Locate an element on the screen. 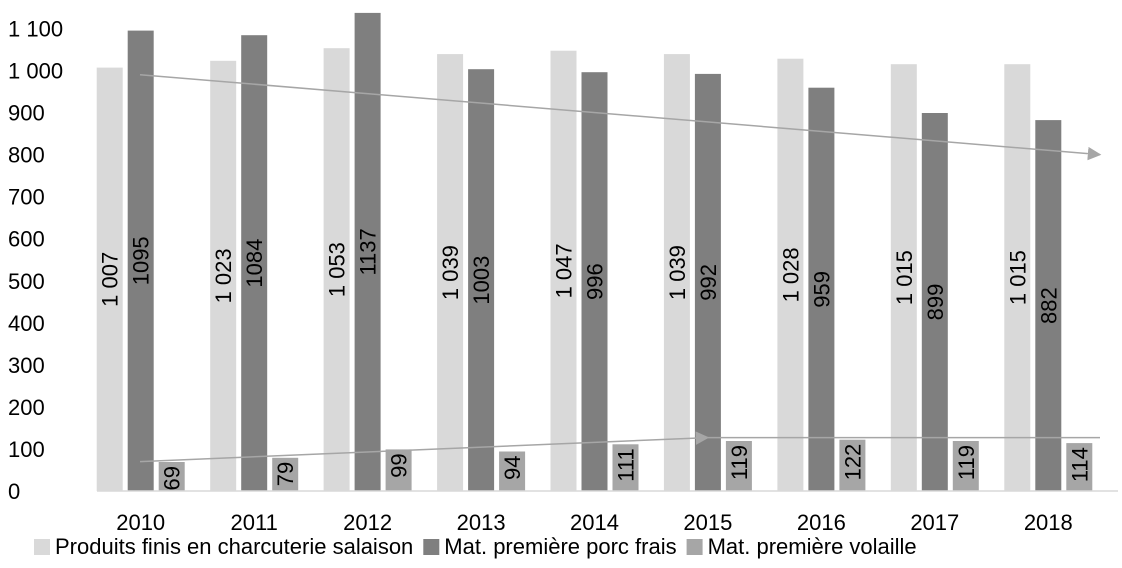 This screenshot has width=1122, height=568. bar-1-2015 is located at coordinates (707, 282).